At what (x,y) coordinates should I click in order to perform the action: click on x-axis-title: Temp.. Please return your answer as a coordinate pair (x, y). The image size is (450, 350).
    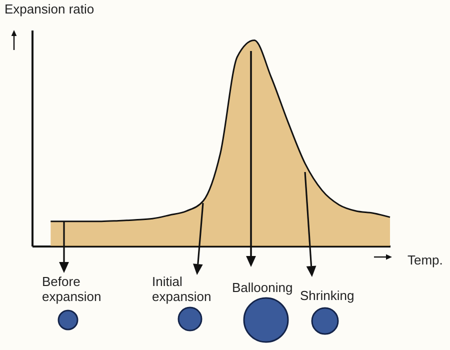
    Looking at the image, I should click on (425, 260).